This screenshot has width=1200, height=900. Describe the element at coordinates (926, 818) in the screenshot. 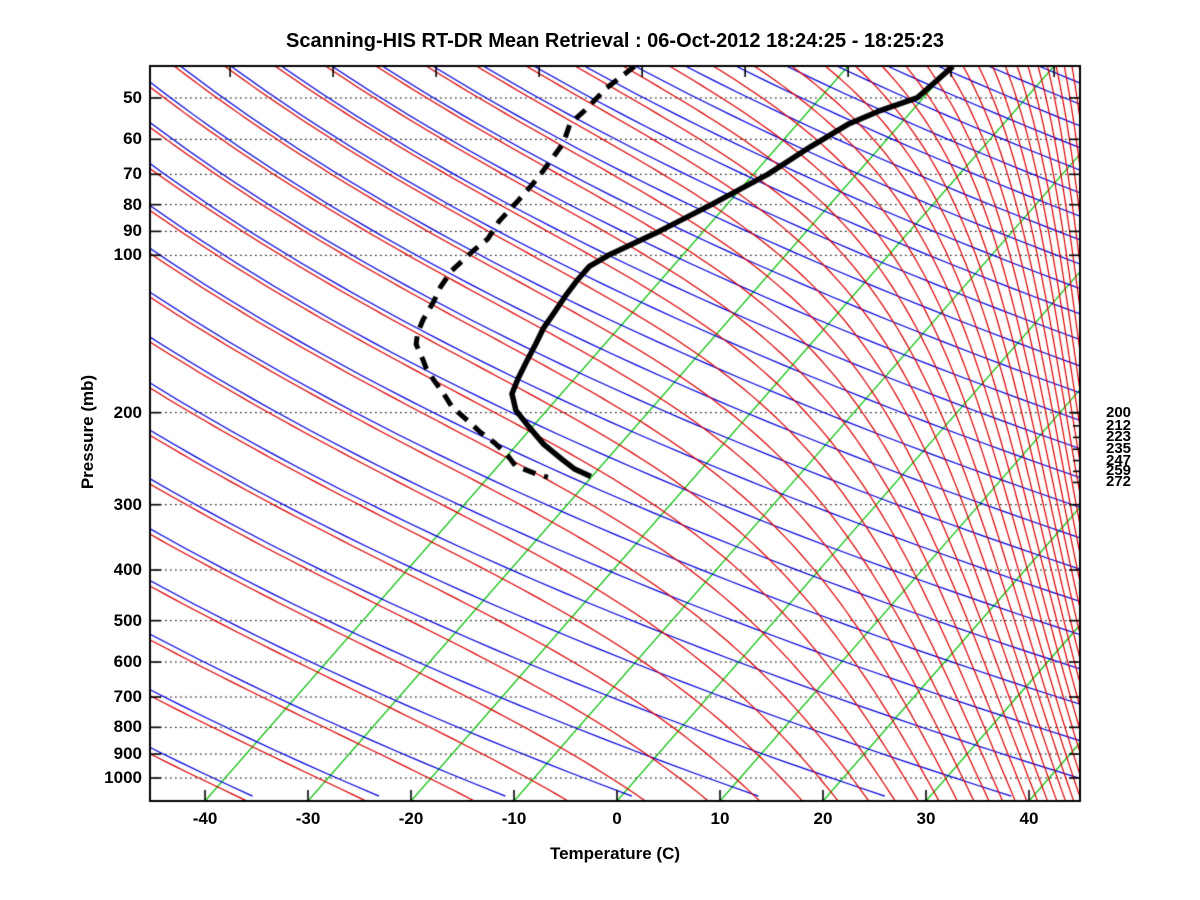

I see `x-tick-label: 30` at that location.